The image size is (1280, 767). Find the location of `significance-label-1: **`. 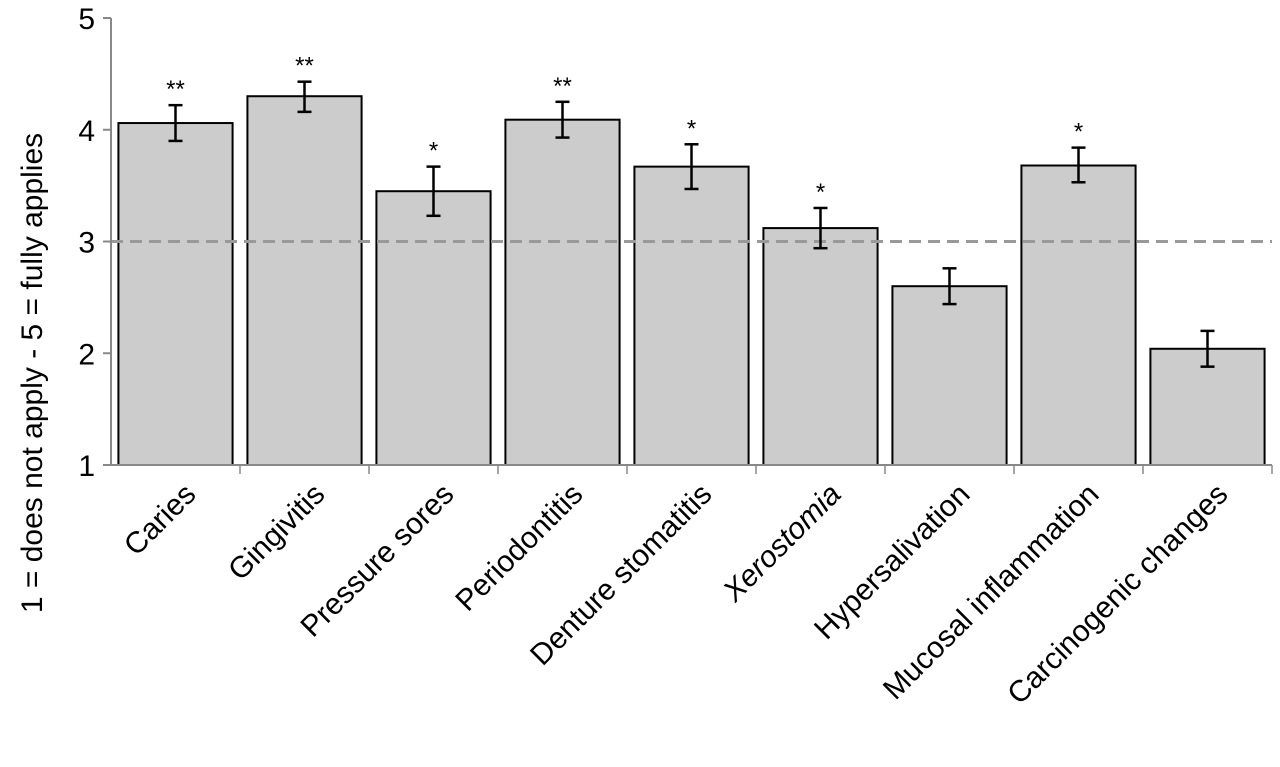

significance-label-1: ** is located at coordinates (304, 66).